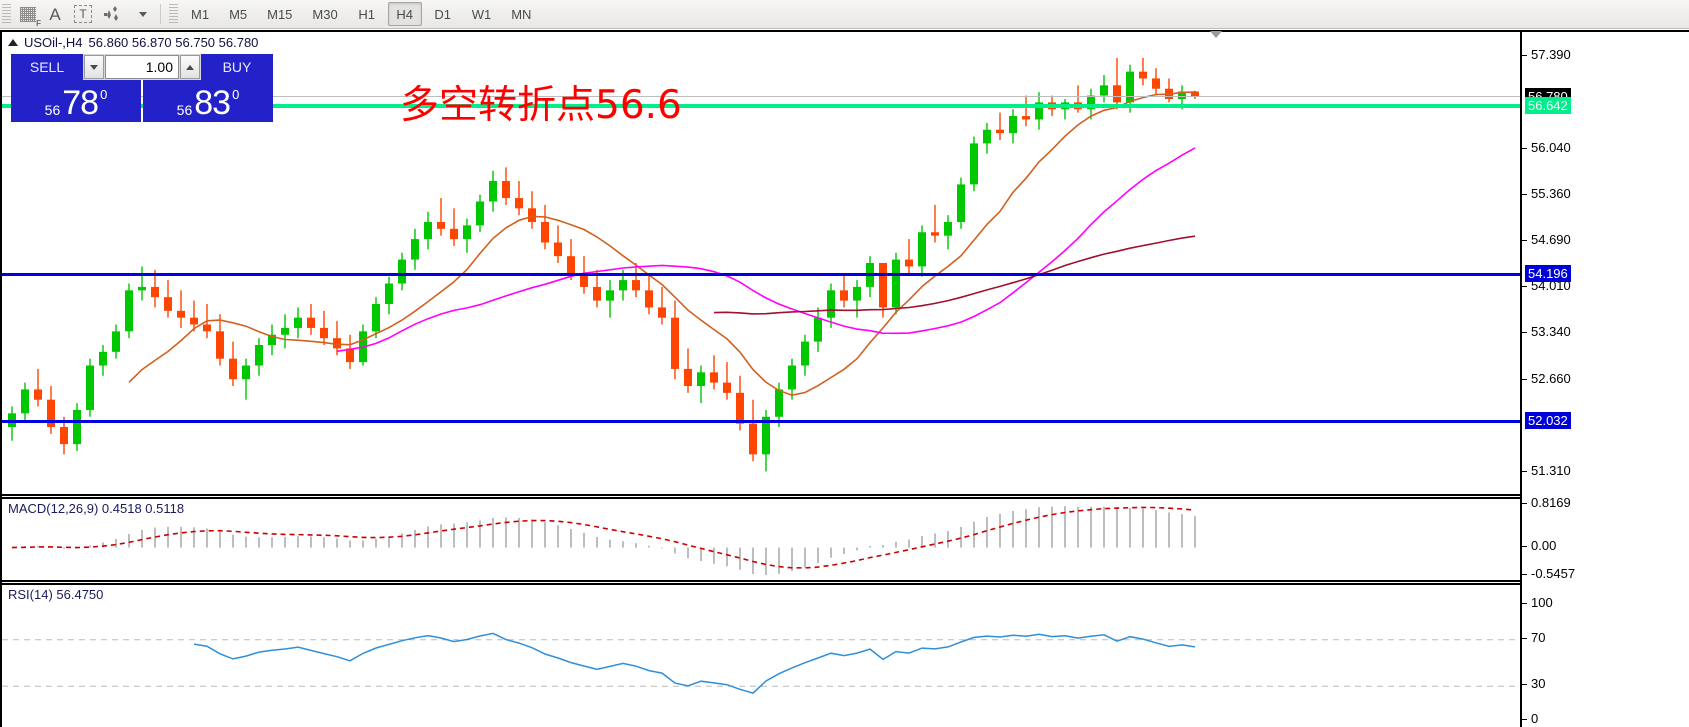 Image resolution: width=1689 pixels, height=727 pixels. What do you see at coordinates (212, 103) in the screenshot?
I see `buy-price-main: 83` at bounding box center [212, 103].